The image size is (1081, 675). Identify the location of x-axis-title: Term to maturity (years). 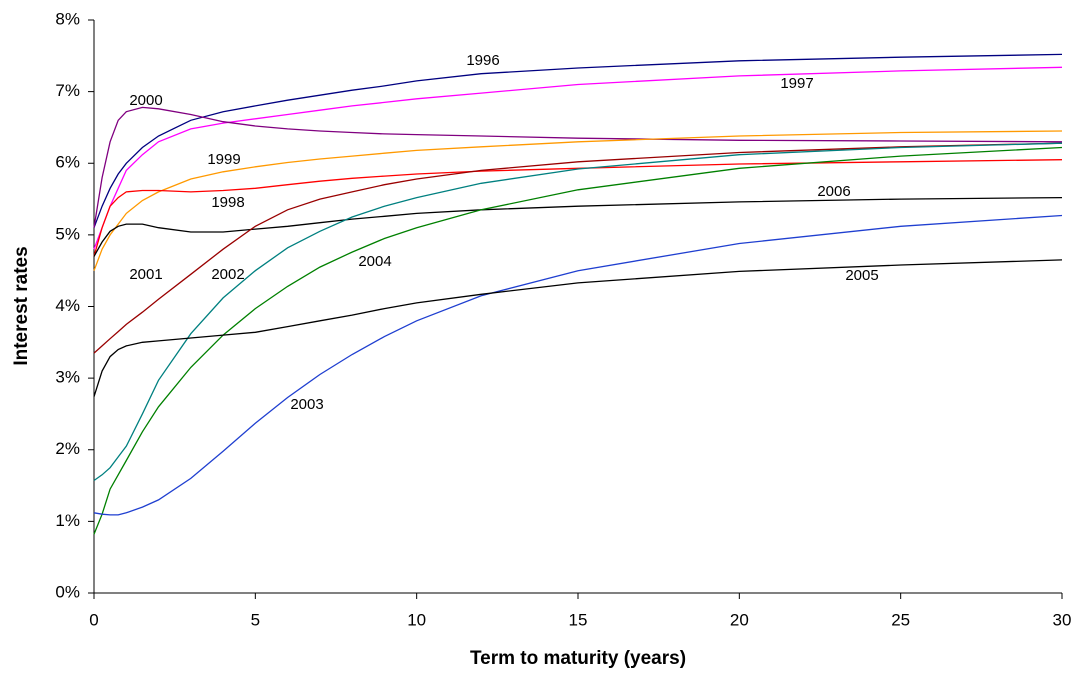
(578, 658).